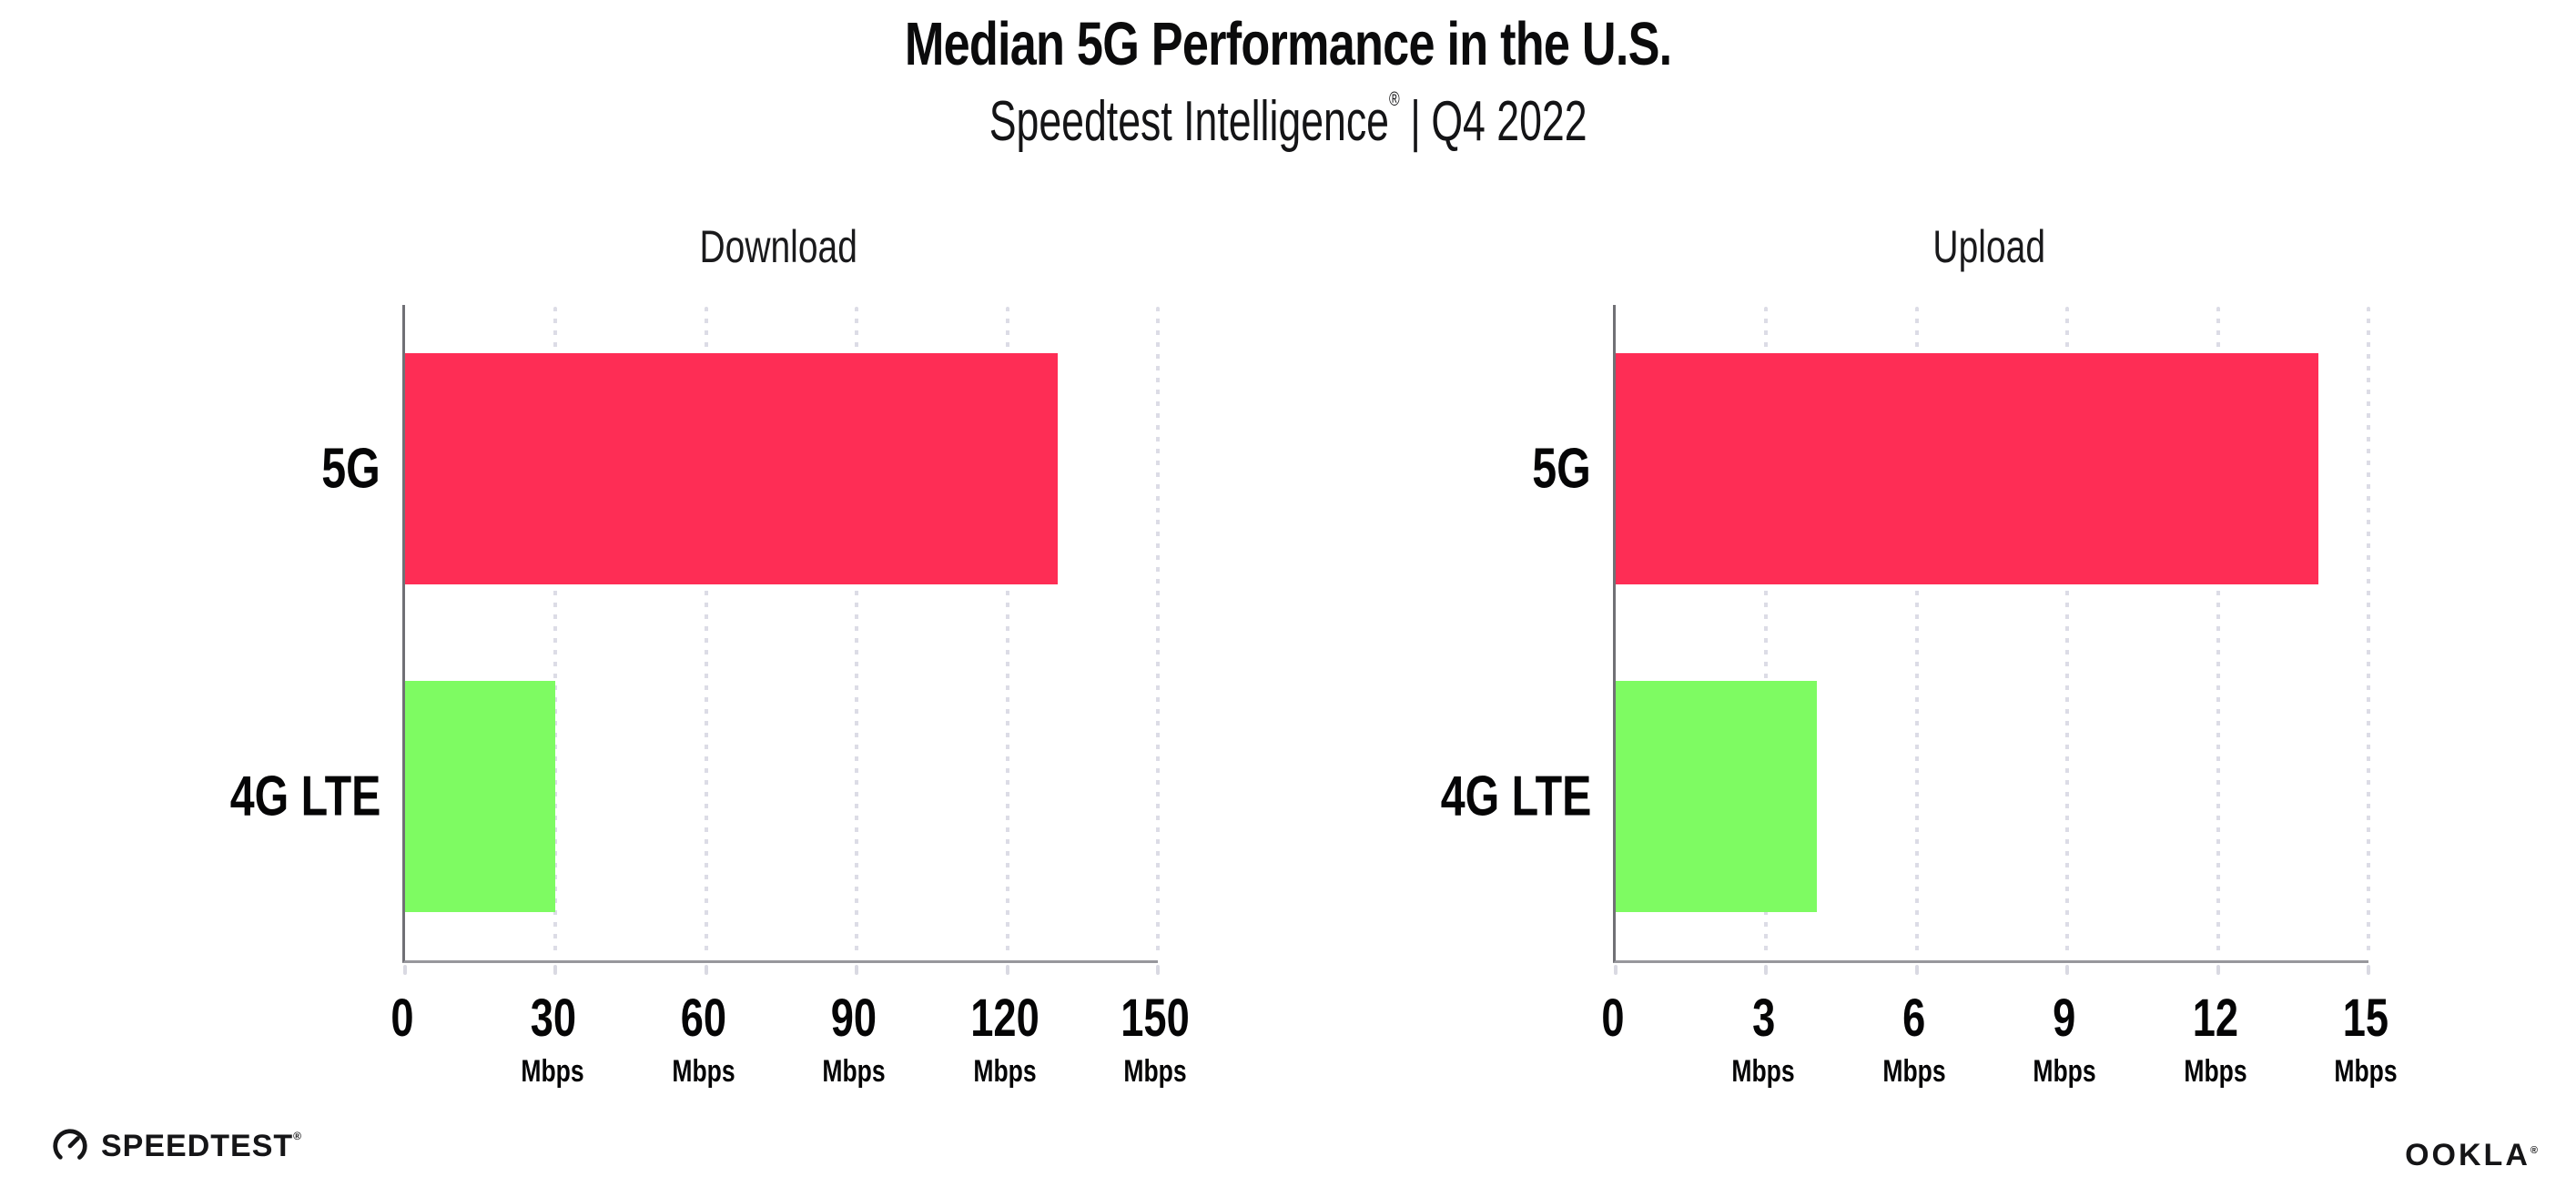 This screenshot has width=2576, height=1197. Describe the element at coordinates (731, 469) in the screenshot. I see `5g-bar` at that location.